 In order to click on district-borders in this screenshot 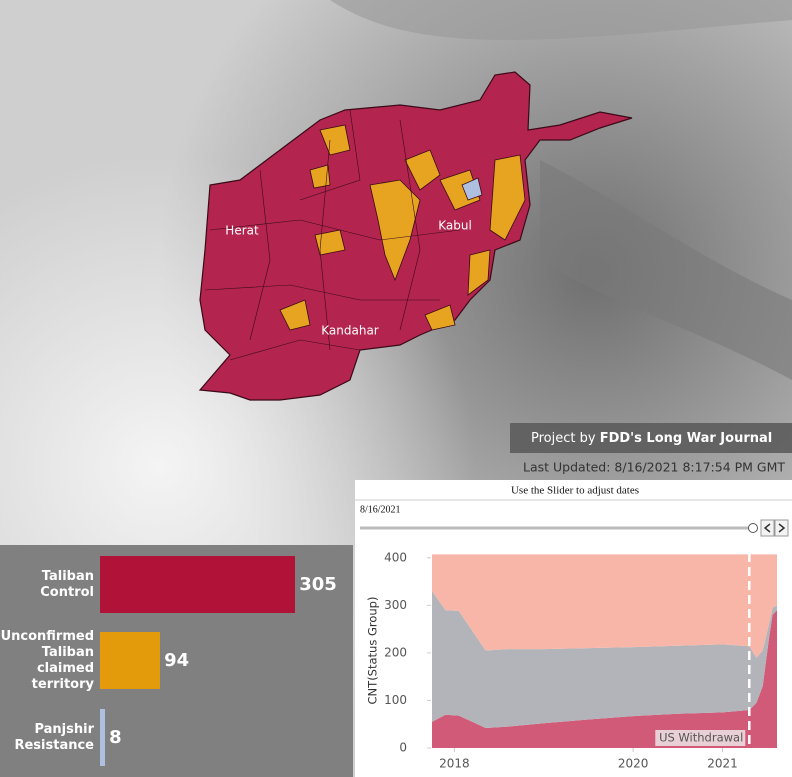, I will do `click(332, 235)`.